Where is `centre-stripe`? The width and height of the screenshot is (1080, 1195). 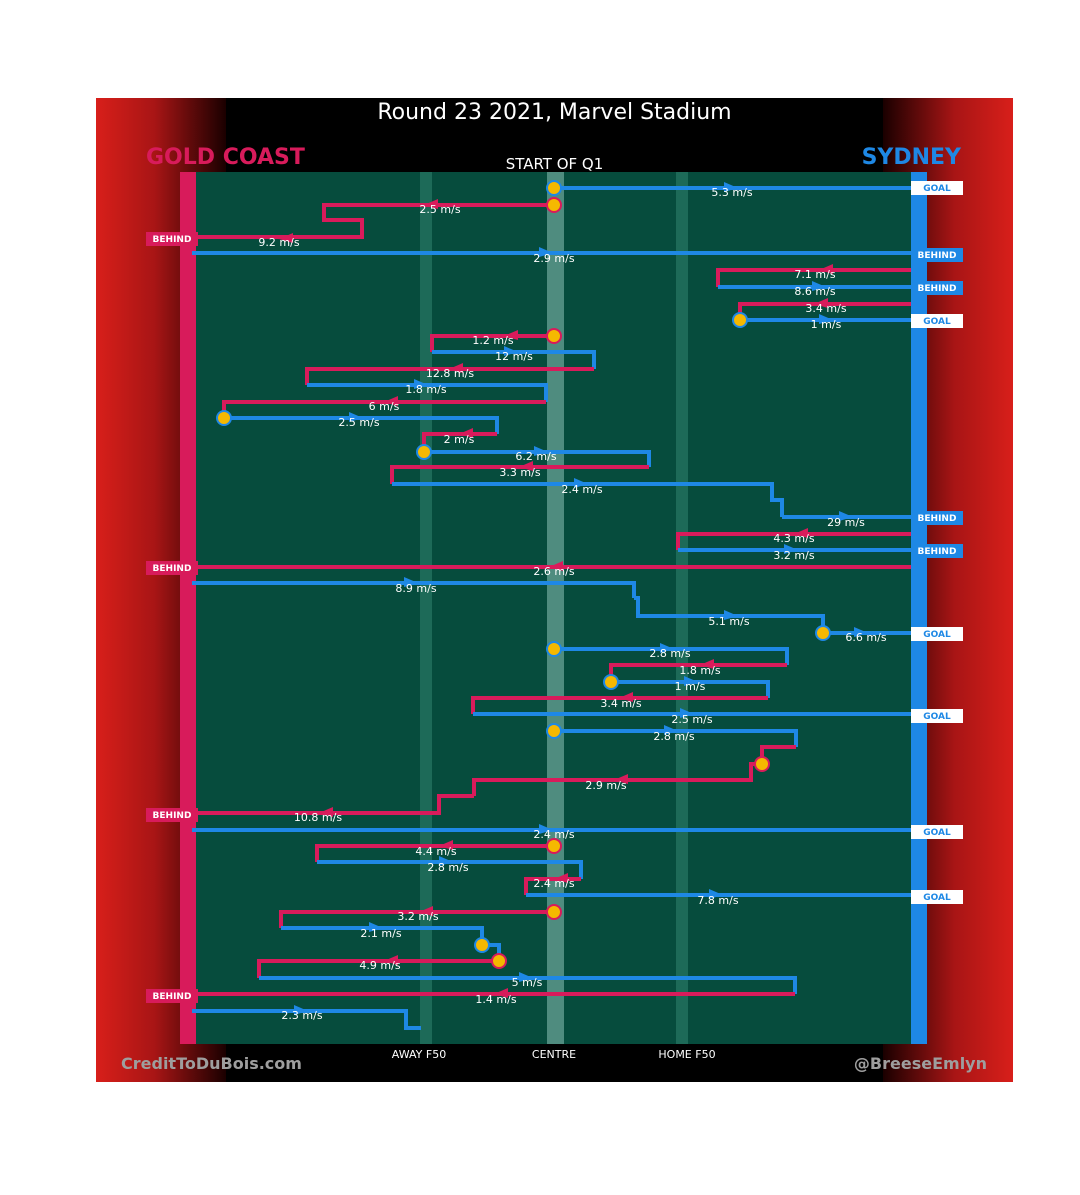 centre-stripe is located at coordinates (555, 608).